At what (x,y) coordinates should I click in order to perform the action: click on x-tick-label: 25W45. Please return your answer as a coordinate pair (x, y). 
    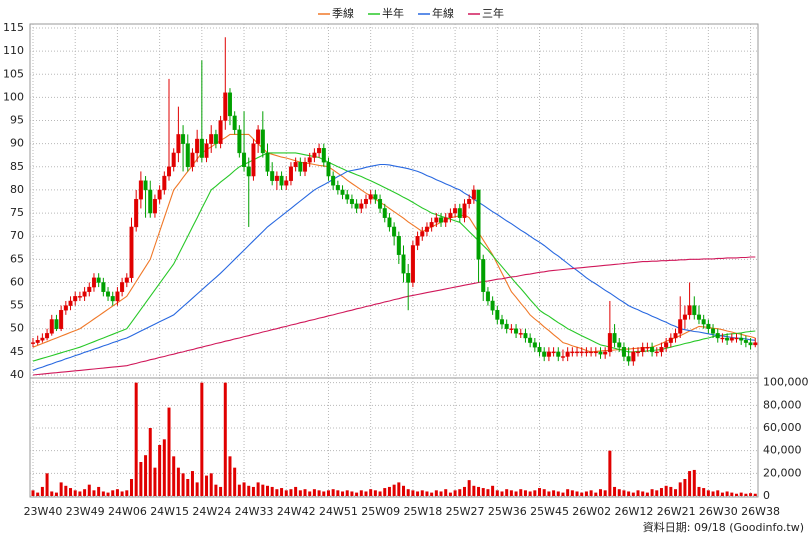
    Looking at the image, I should click on (549, 511).